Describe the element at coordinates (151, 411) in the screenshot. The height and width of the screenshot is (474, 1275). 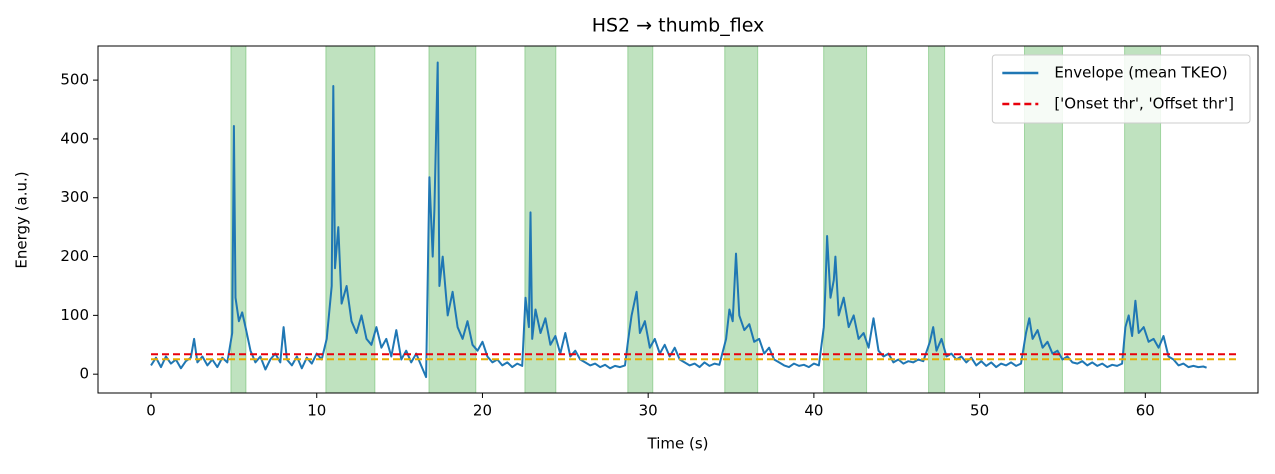
I see `x-tick-label: 0` at that location.